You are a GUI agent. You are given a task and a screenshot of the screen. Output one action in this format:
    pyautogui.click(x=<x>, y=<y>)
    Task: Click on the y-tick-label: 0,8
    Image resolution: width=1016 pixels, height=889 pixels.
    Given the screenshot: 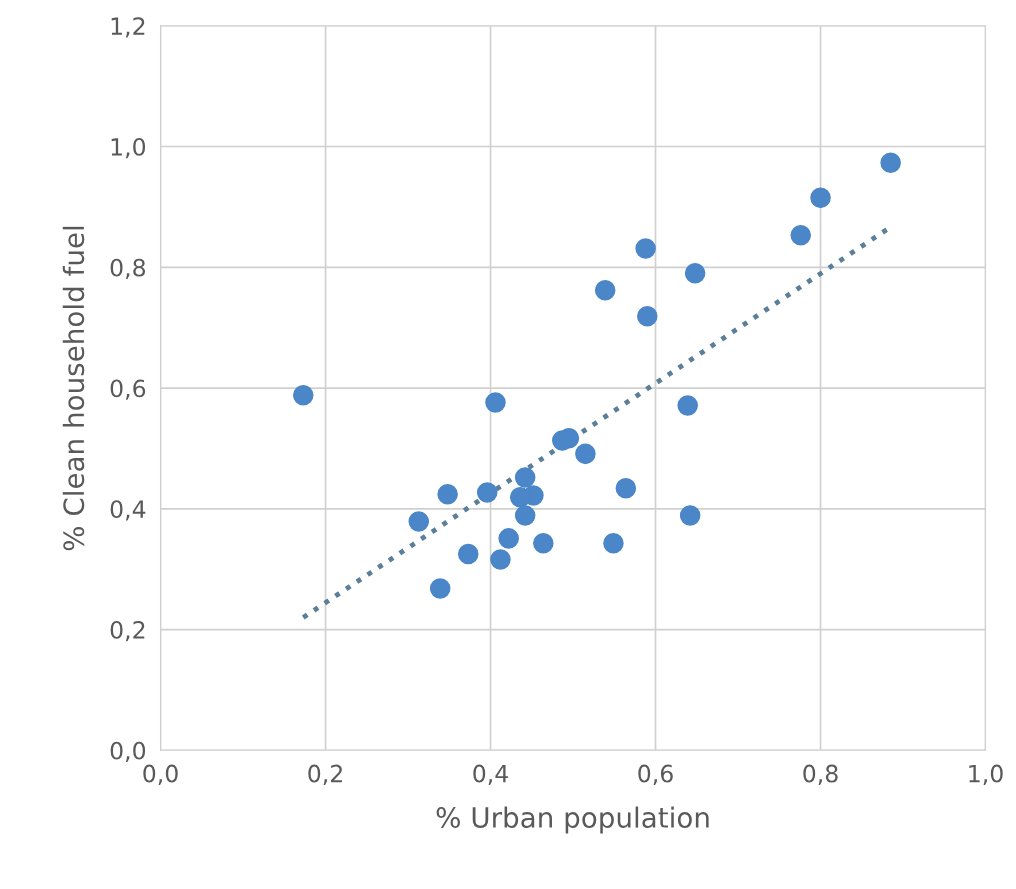 What is the action you would take?
    pyautogui.click(x=128, y=269)
    